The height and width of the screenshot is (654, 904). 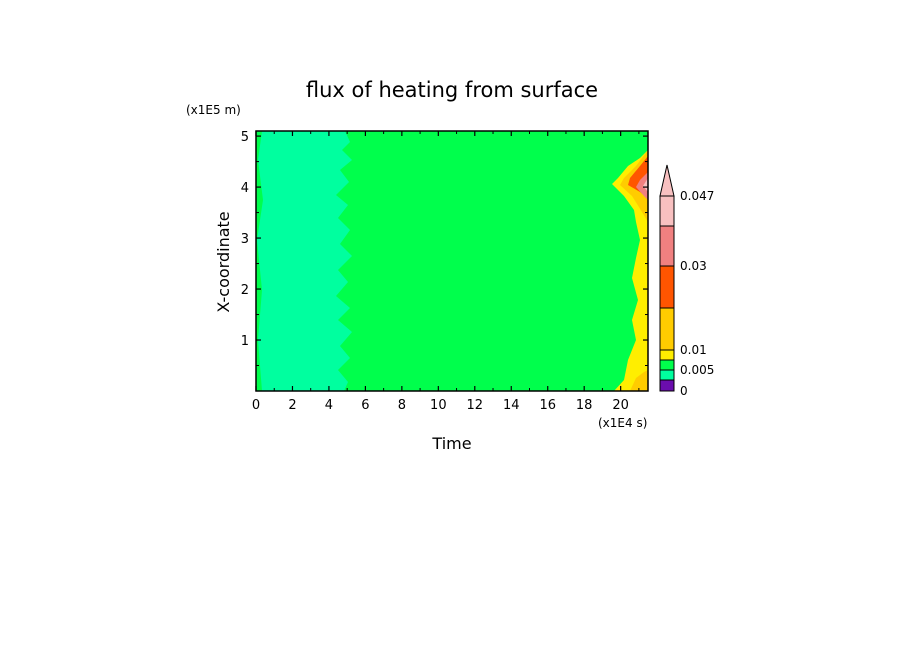 What do you see at coordinates (245, 290) in the screenshot?
I see `y-tick-label: 2` at bounding box center [245, 290].